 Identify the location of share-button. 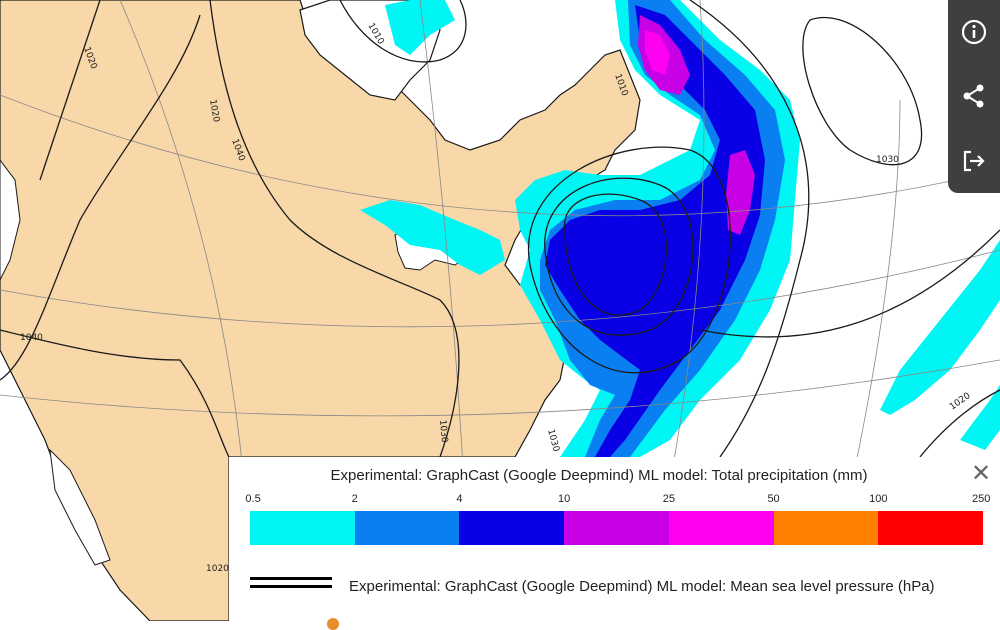
(974, 96).